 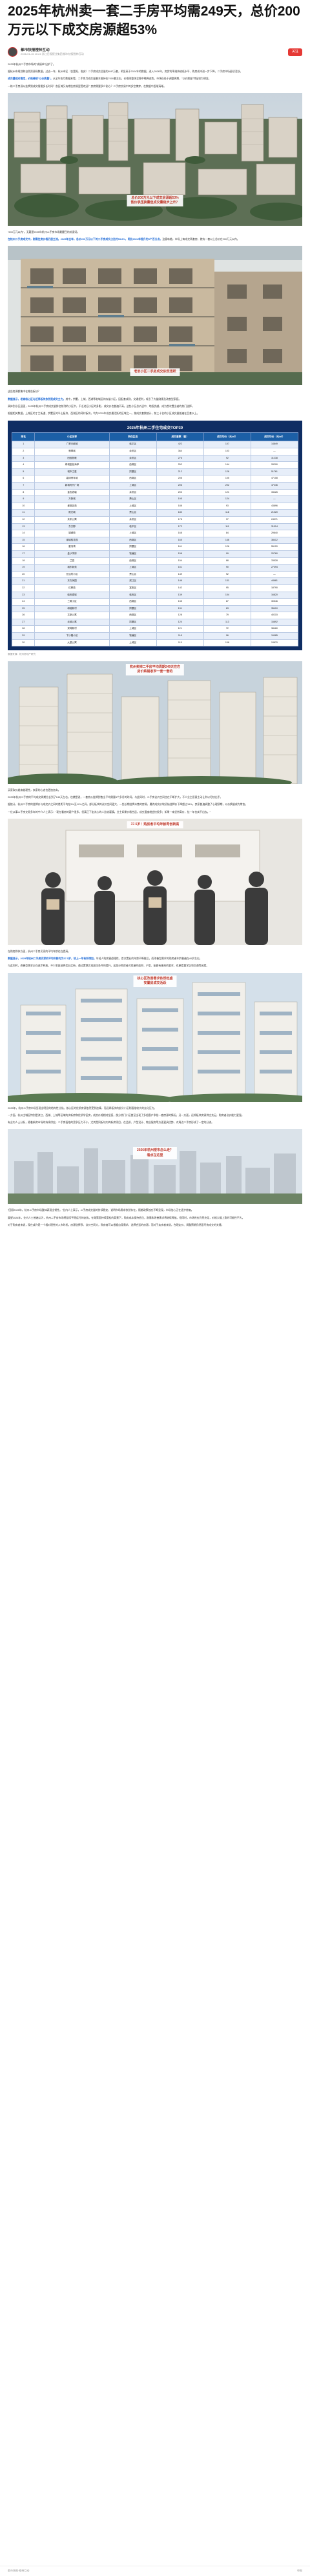 I want to click on table-cell: 121, so click(x=227, y=492).